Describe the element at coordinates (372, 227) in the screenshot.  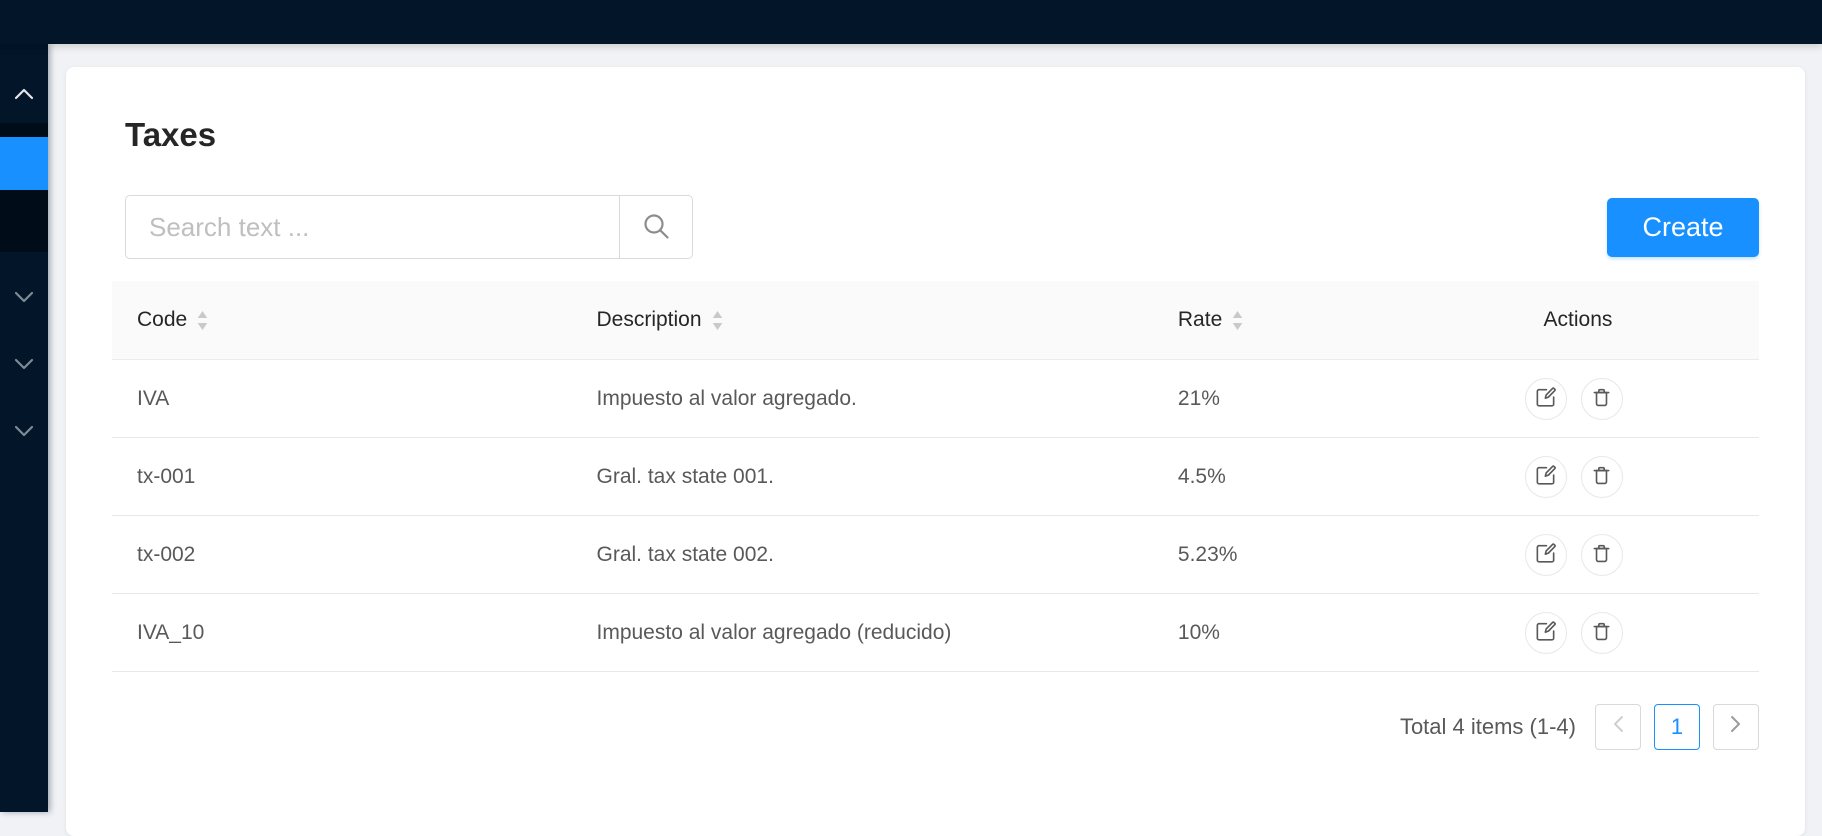
I see `search-input` at that location.